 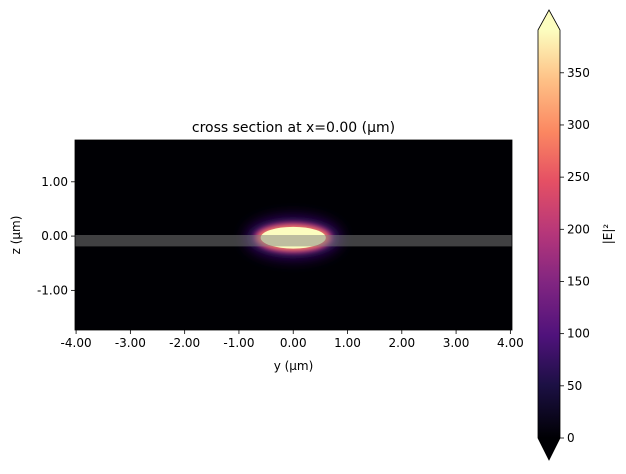 What do you see at coordinates (293, 343) in the screenshot?
I see `x-tick-label: 0.00` at bounding box center [293, 343].